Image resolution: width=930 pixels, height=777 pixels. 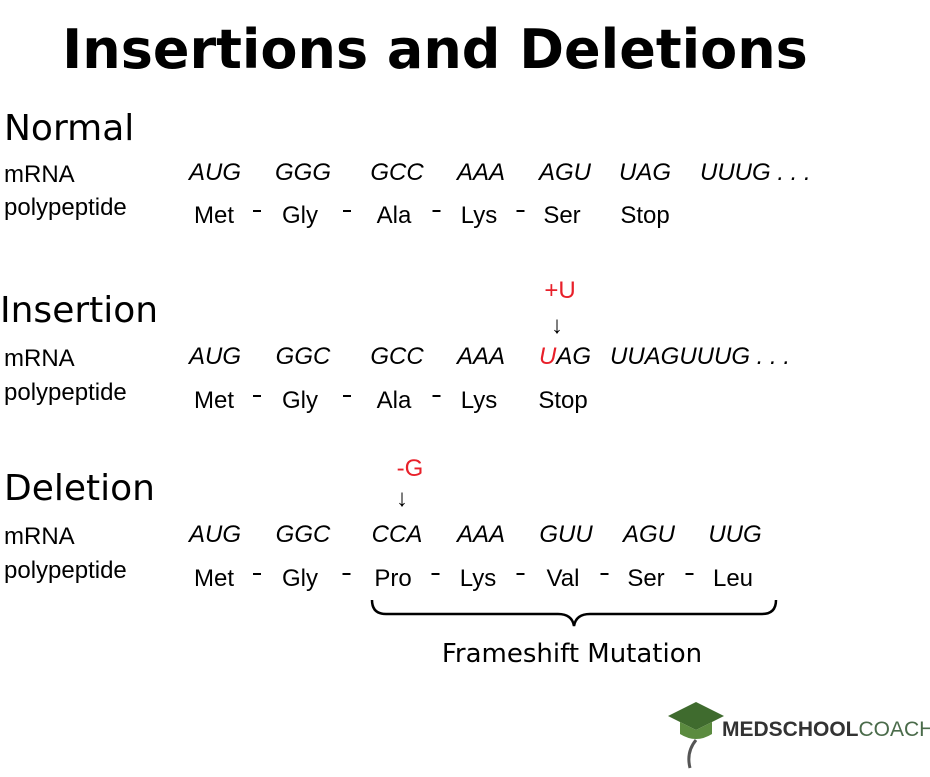 What do you see at coordinates (410, 468) in the screenshot?
I see `mutation-label: -G` at bounding box center [410, 468].